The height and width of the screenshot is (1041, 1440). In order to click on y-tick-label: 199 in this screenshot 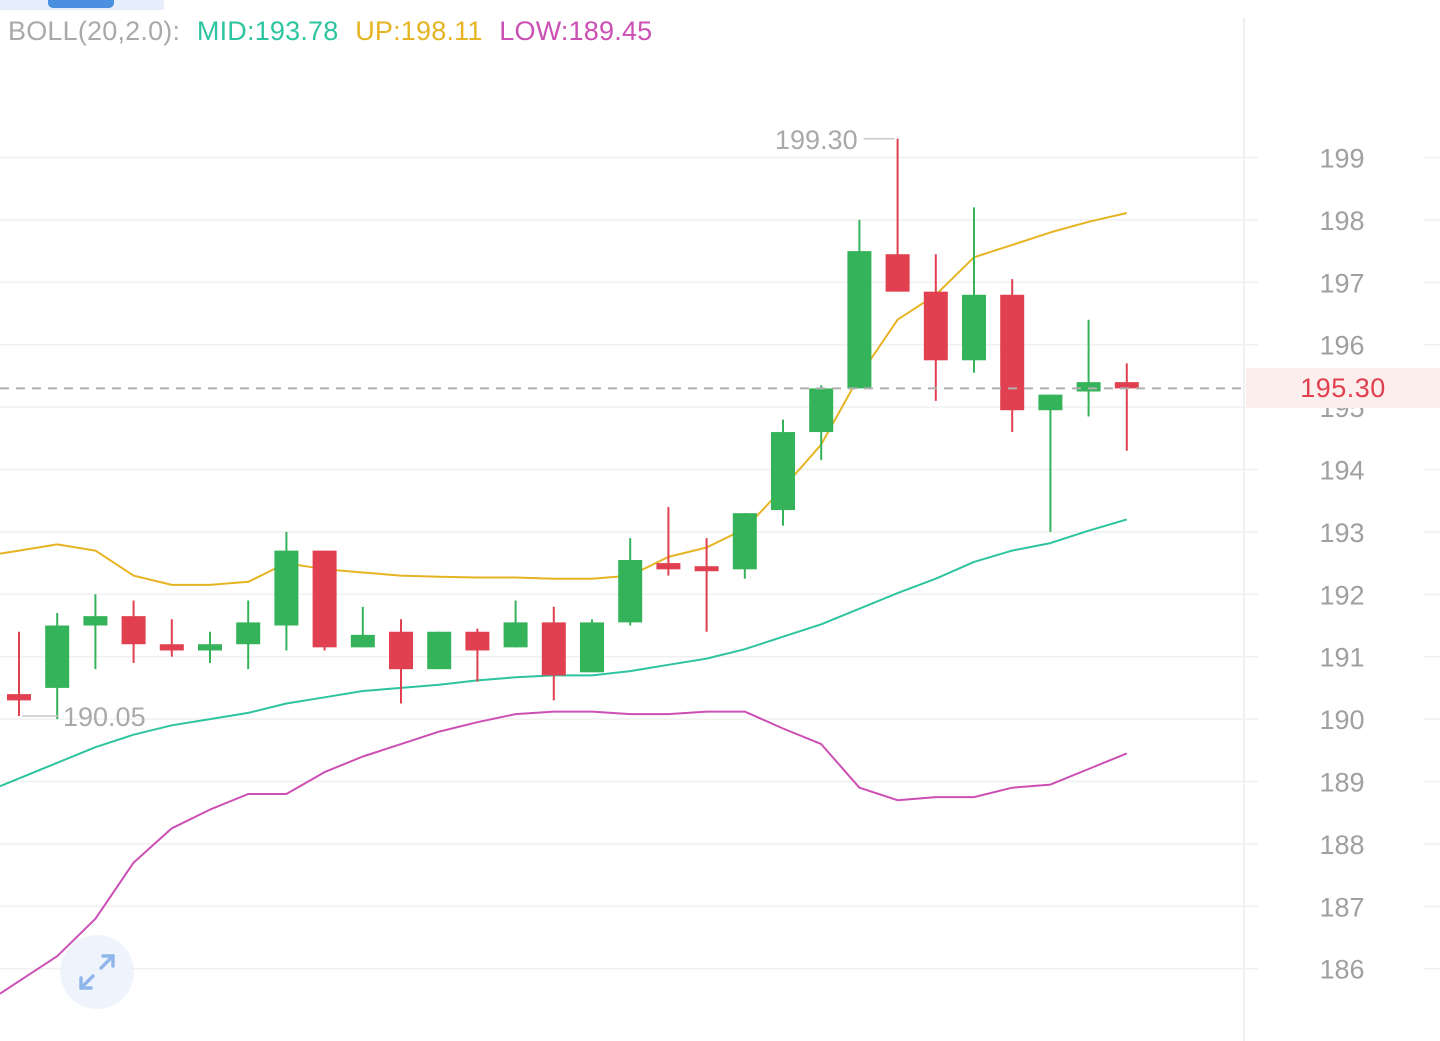, I will do `click(1341, 159)`.